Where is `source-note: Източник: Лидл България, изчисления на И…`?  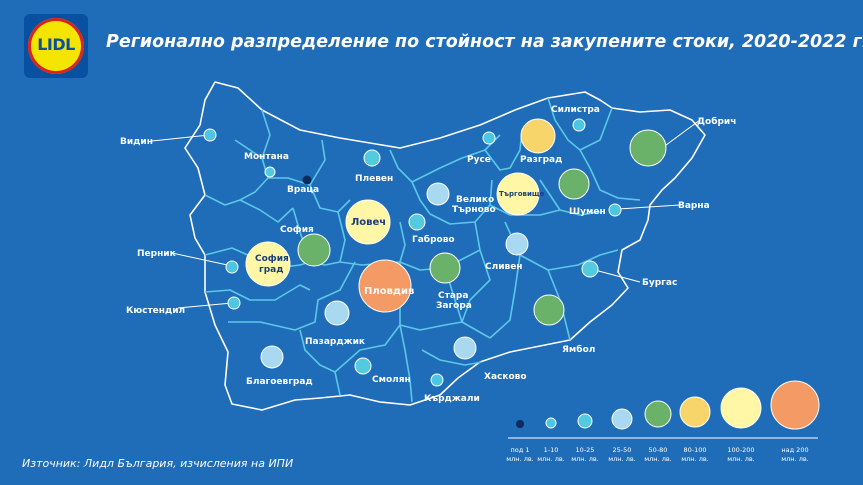 source-note: Източник: Лидл България, изчисления на И… is located at coordinates (158, 463).